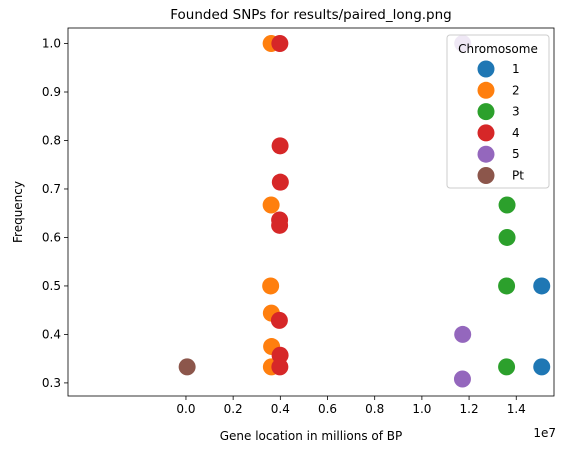 The width and height of the screenshot is (567, 453). Describe the element at coordinates (51, 237) in the screenshot. I see `y-tick-label: 0.6` at that location.